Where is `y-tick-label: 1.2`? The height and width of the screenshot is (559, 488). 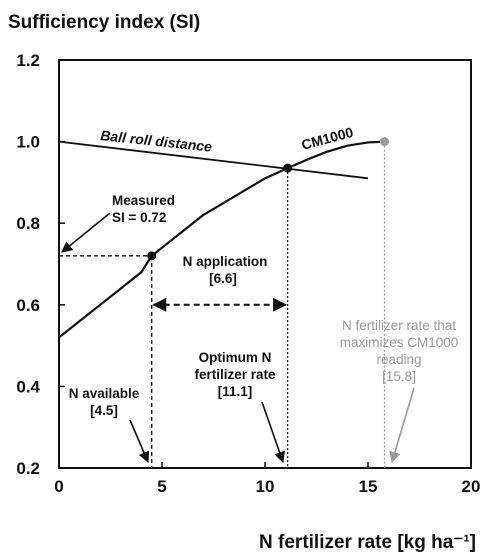 y-tick-label: 1.2 is located at coordinates (28, 60).